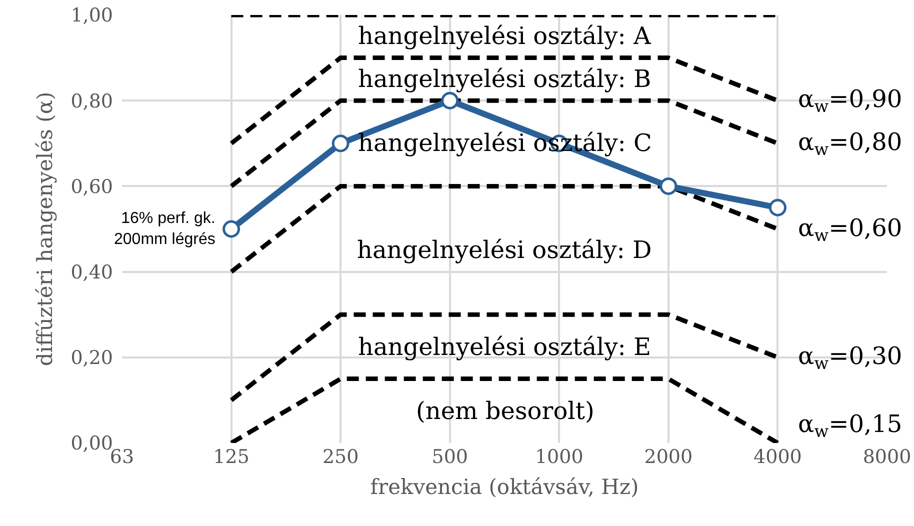  Describe the element at coordinates (340, 457) in the screenshot. I see `x-tick-label: 250` at that location.